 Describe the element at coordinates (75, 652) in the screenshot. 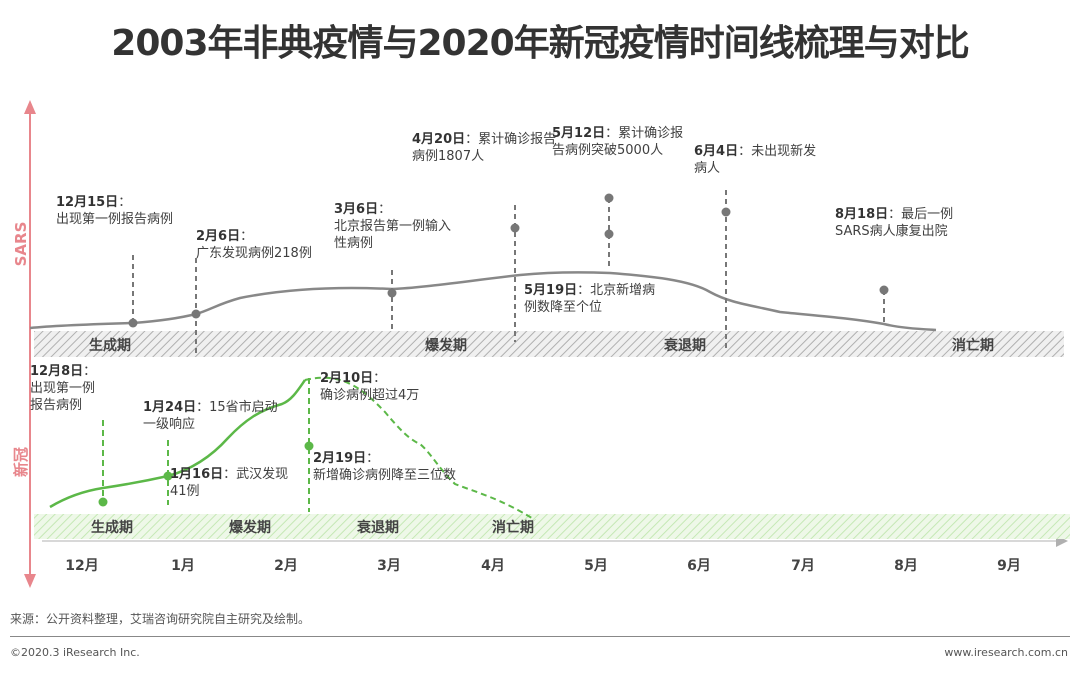

I see `copyright: ©2020.3 iResearch Inc.` at that location.